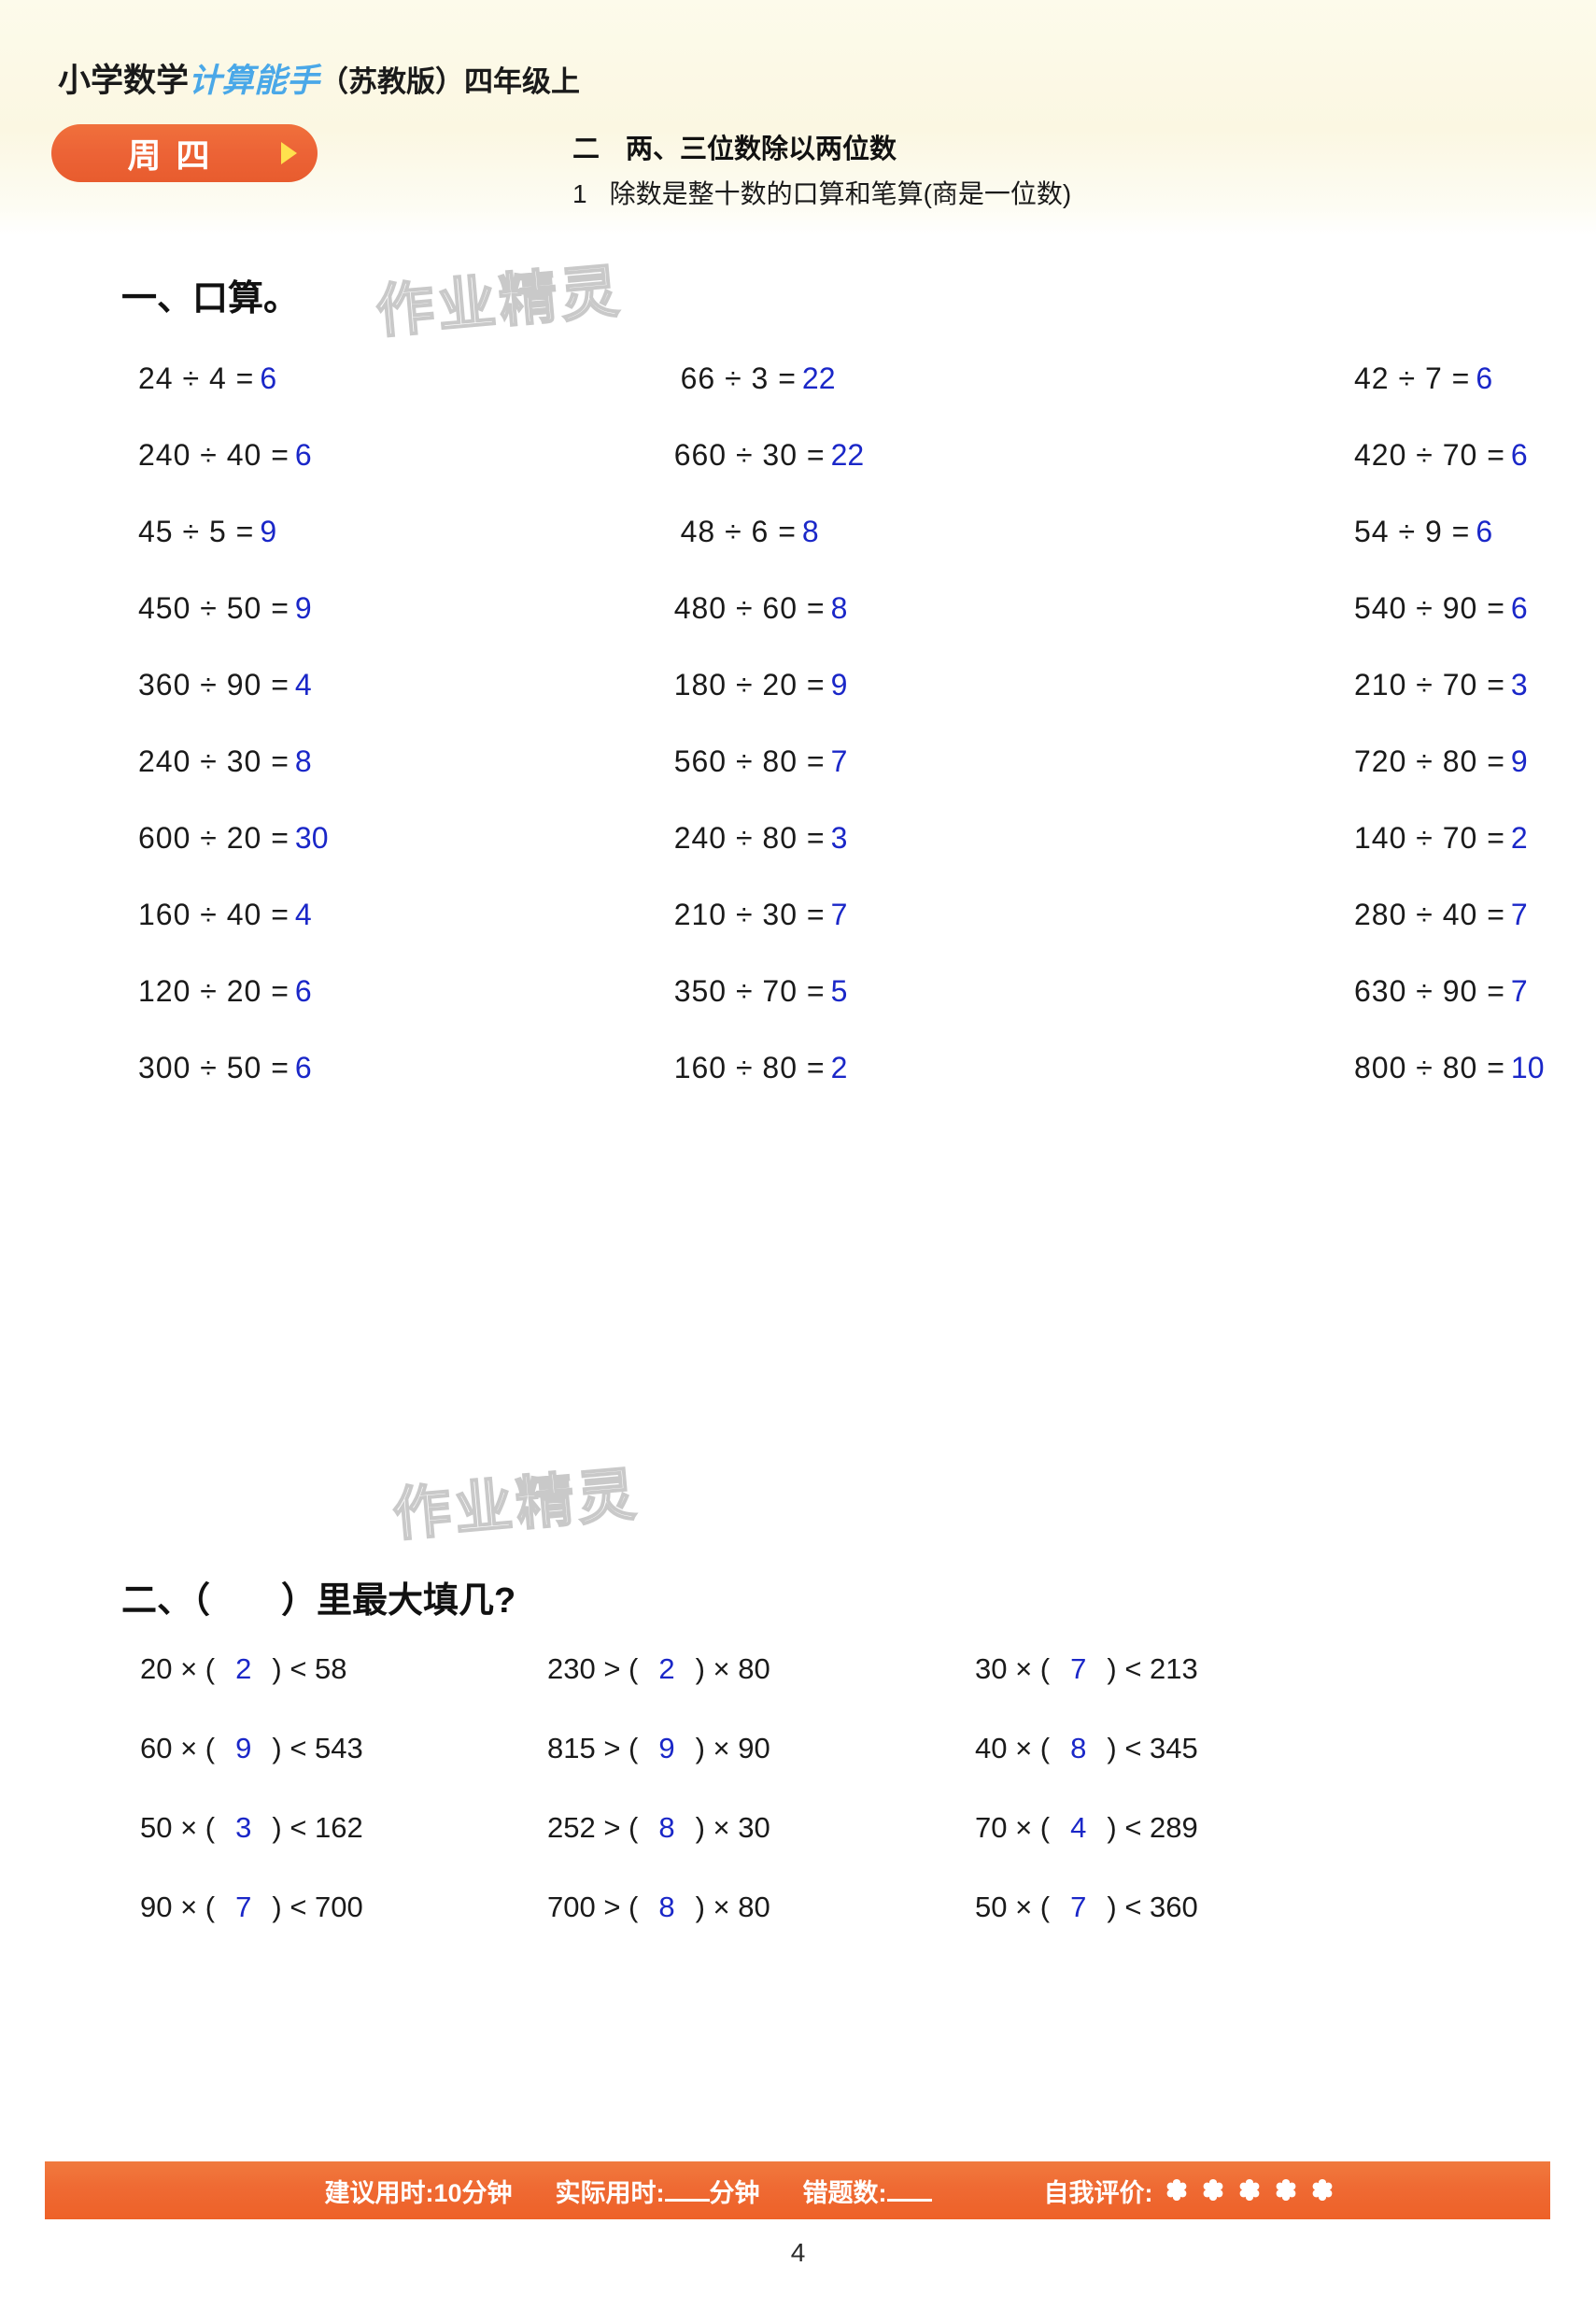 The image size is (1596, 2309). What do you see at coordinates (178, 1907) in the screenshot?
I see `problem-prefix: 90 × (` at bounding box center [178, 1907].